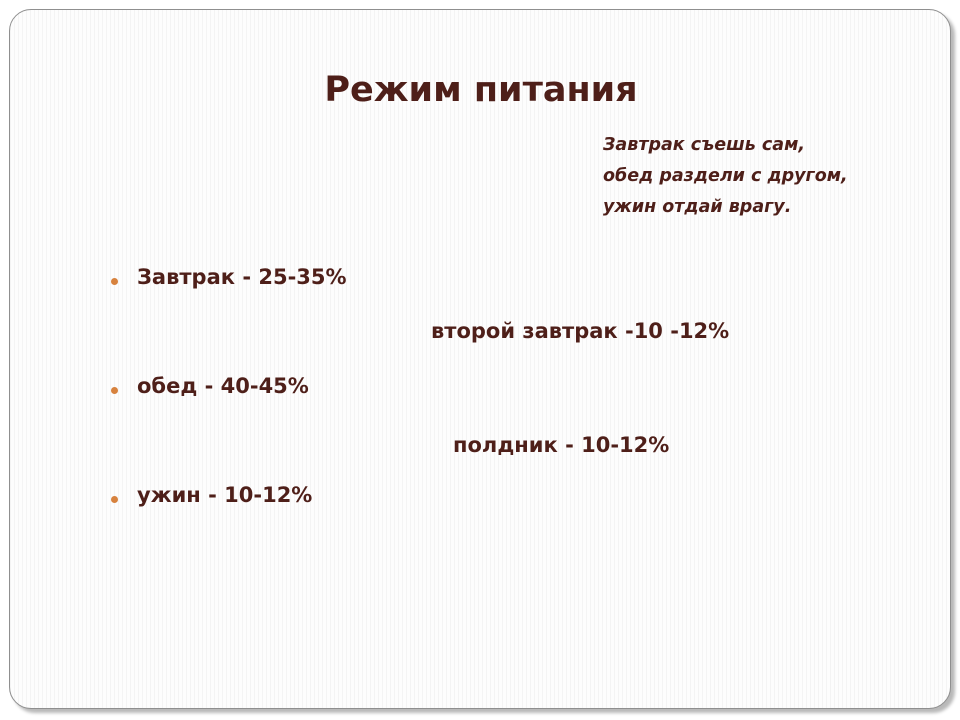  I want to click on meal-afternoon-snack: полдник - 10-12%, so click(561, 445).